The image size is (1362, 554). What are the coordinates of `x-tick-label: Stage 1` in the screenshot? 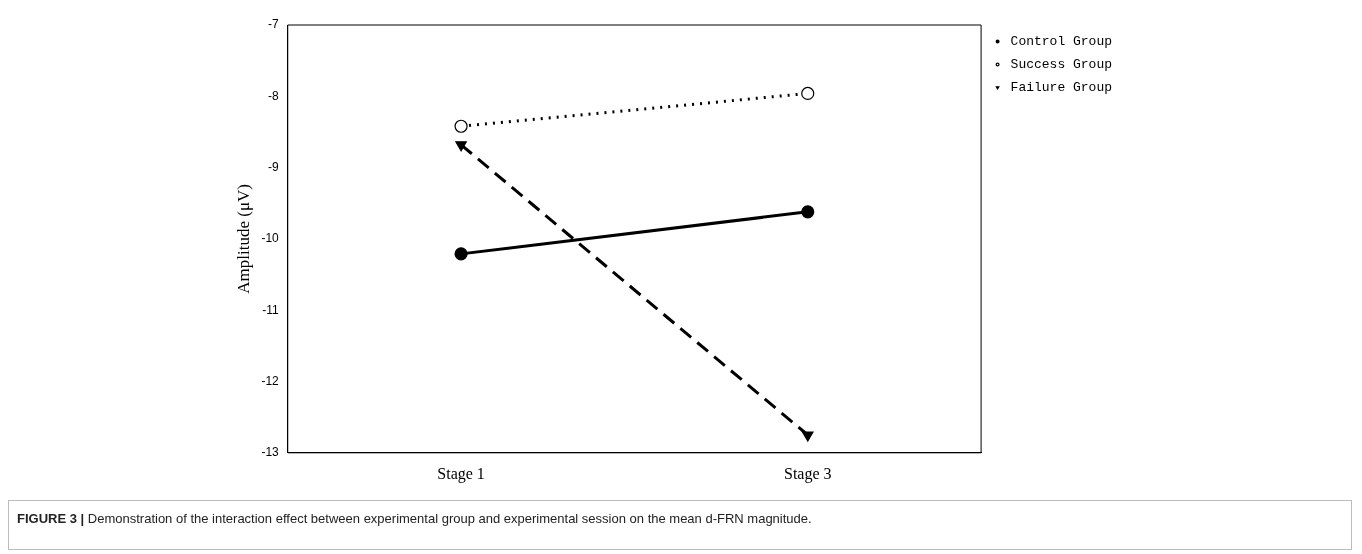 It's located at (461, 473).